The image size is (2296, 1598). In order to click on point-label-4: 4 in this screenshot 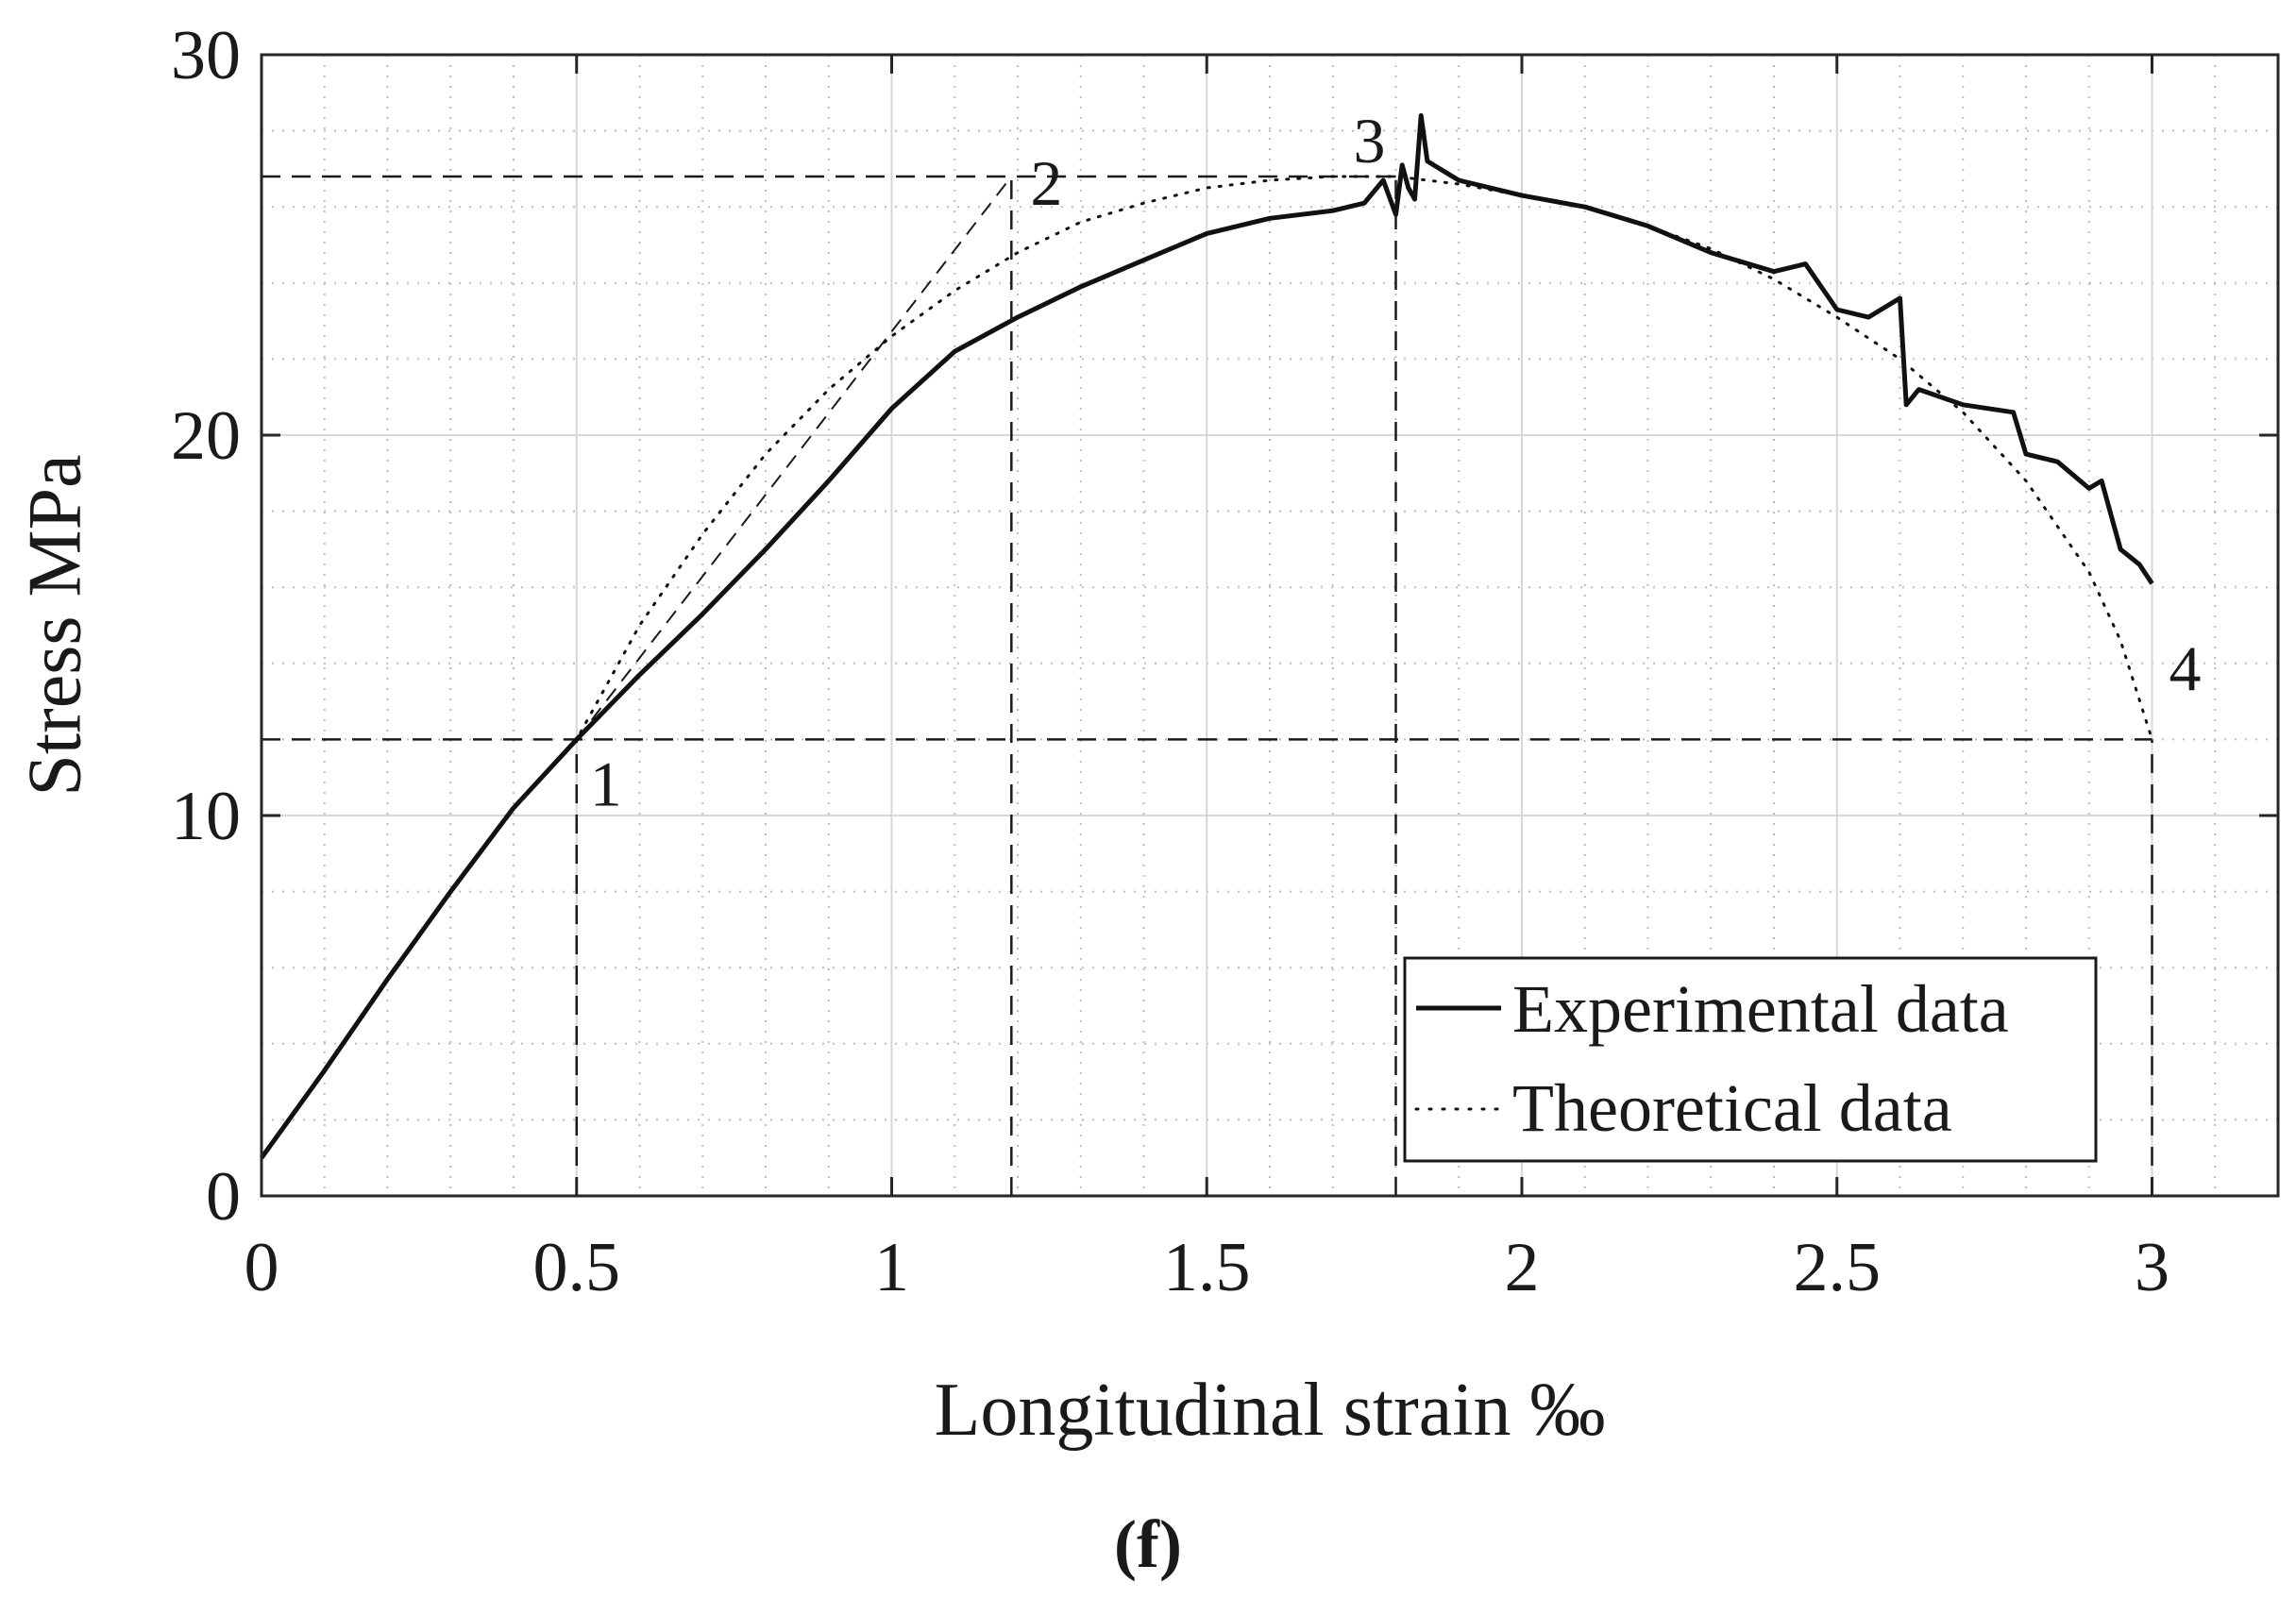, I will do `click(2185, 668)`.